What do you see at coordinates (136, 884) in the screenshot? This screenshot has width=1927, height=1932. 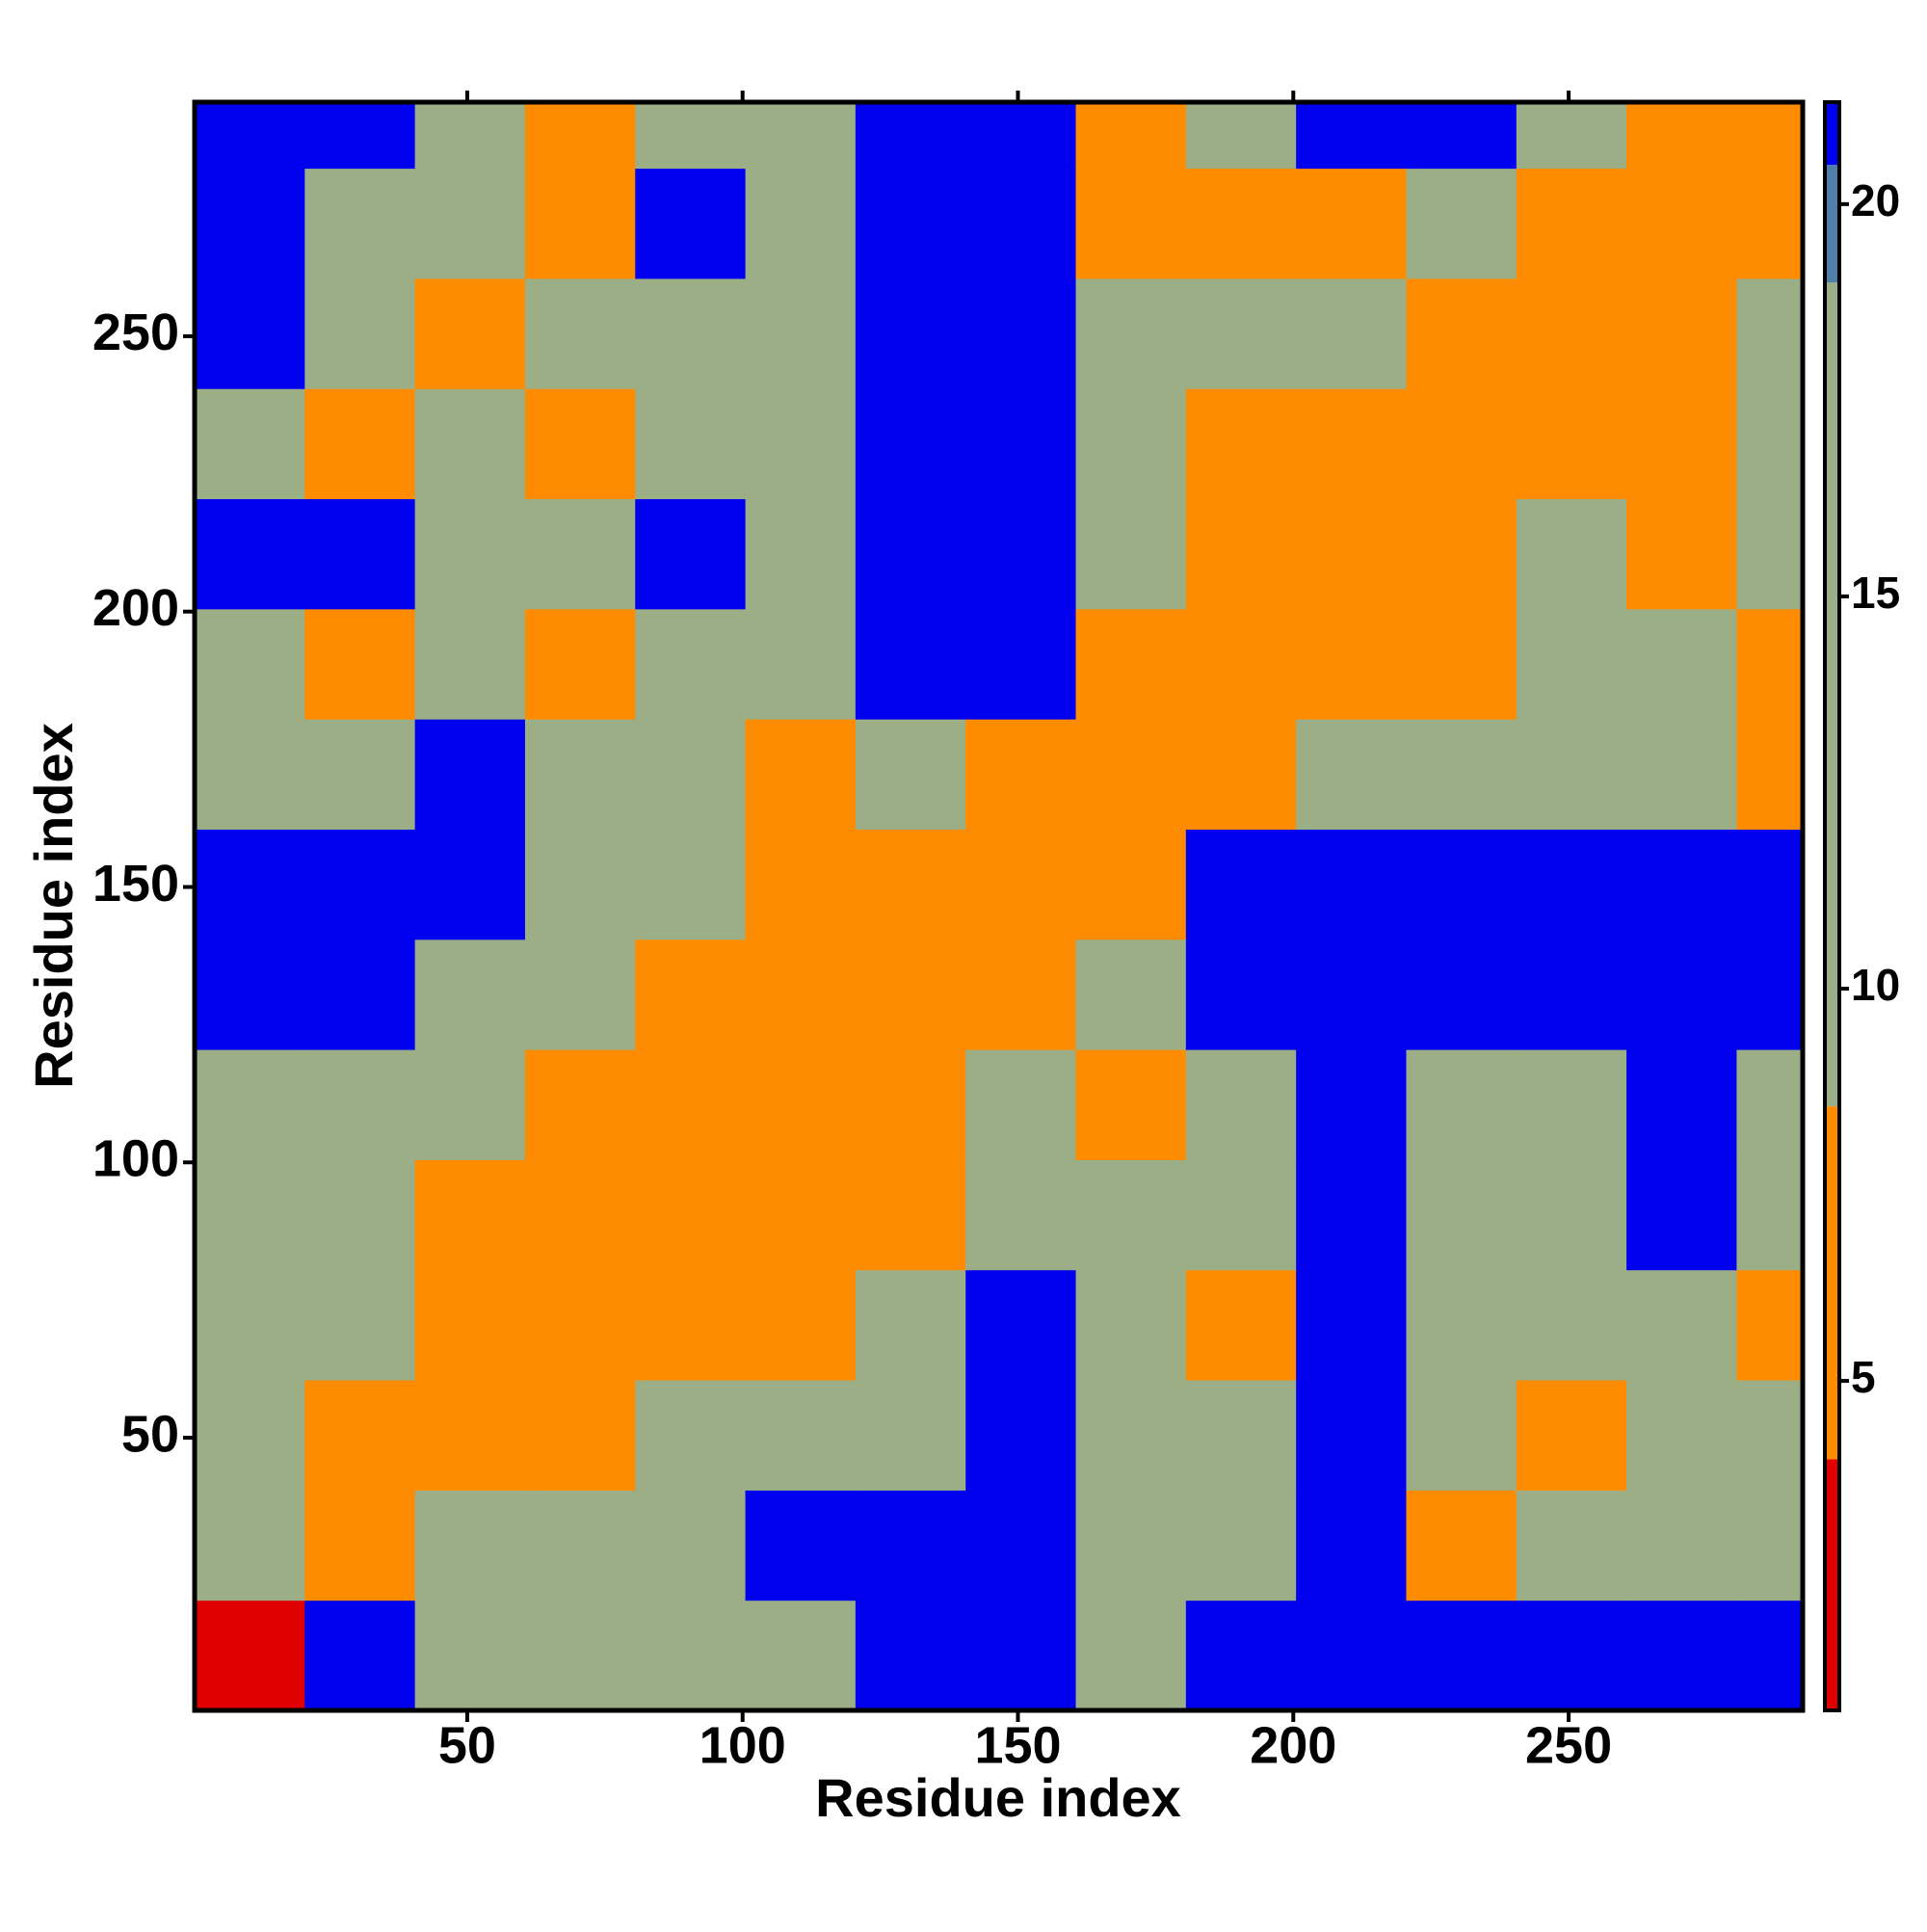 I see `y-tick-label: 150` at bounding box center [136, 884].